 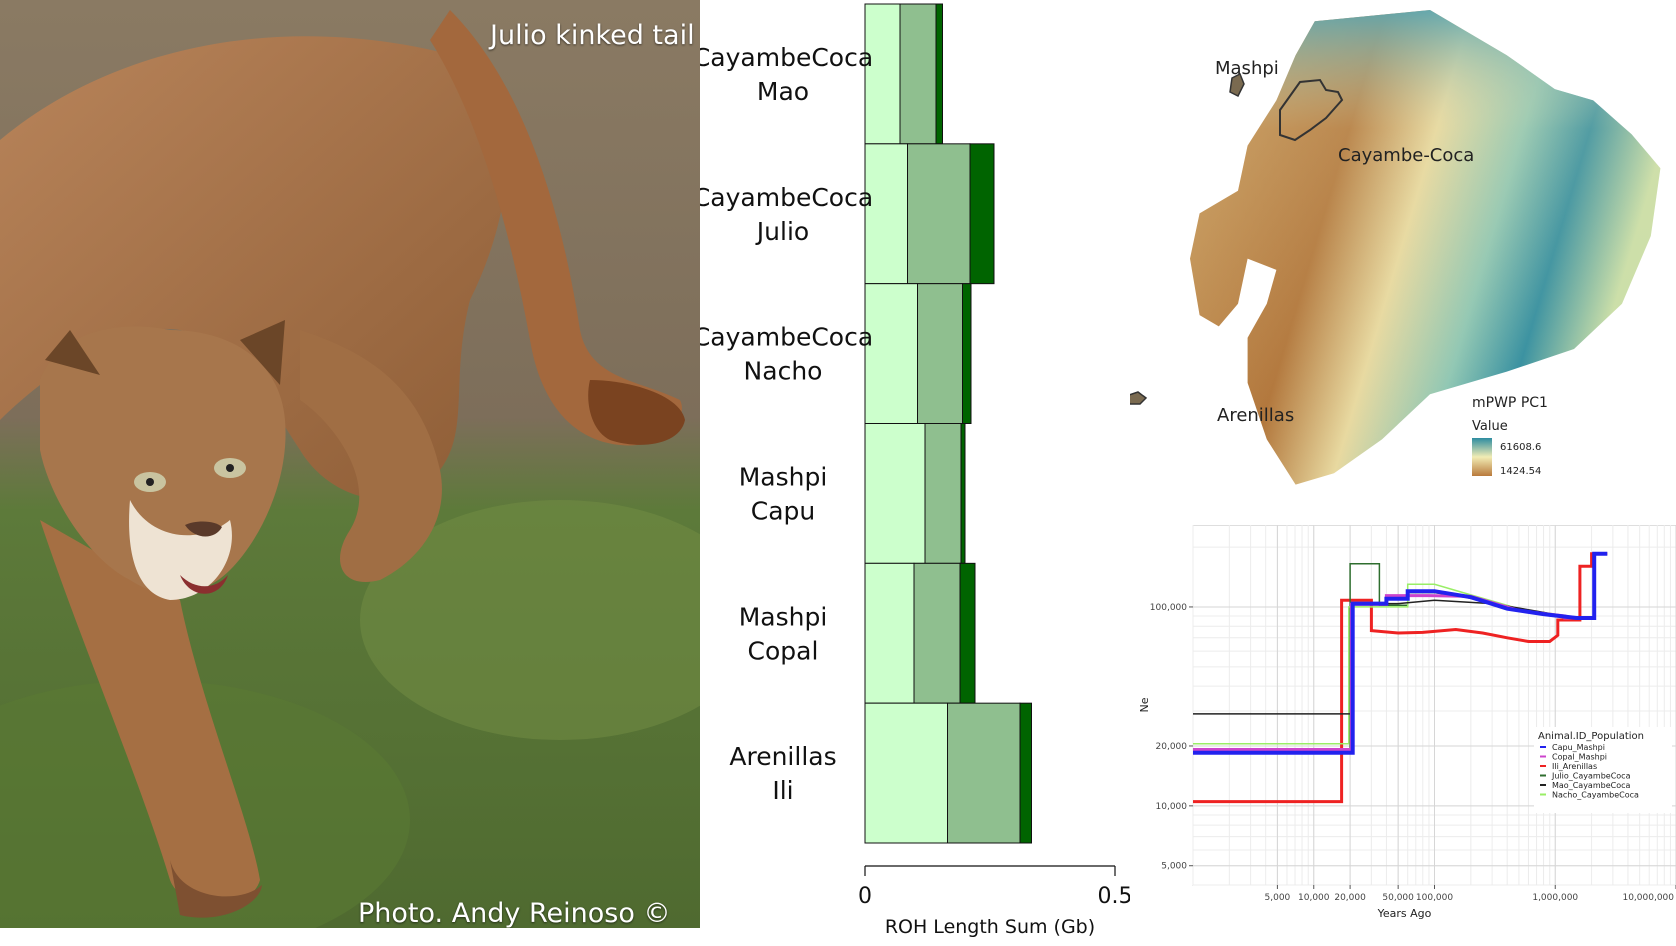 What do you see at coordinates (1398, 898) in the screenshot?
I see `psmc-x-tick-label: 50,000` at bounding box center [1398, 898].